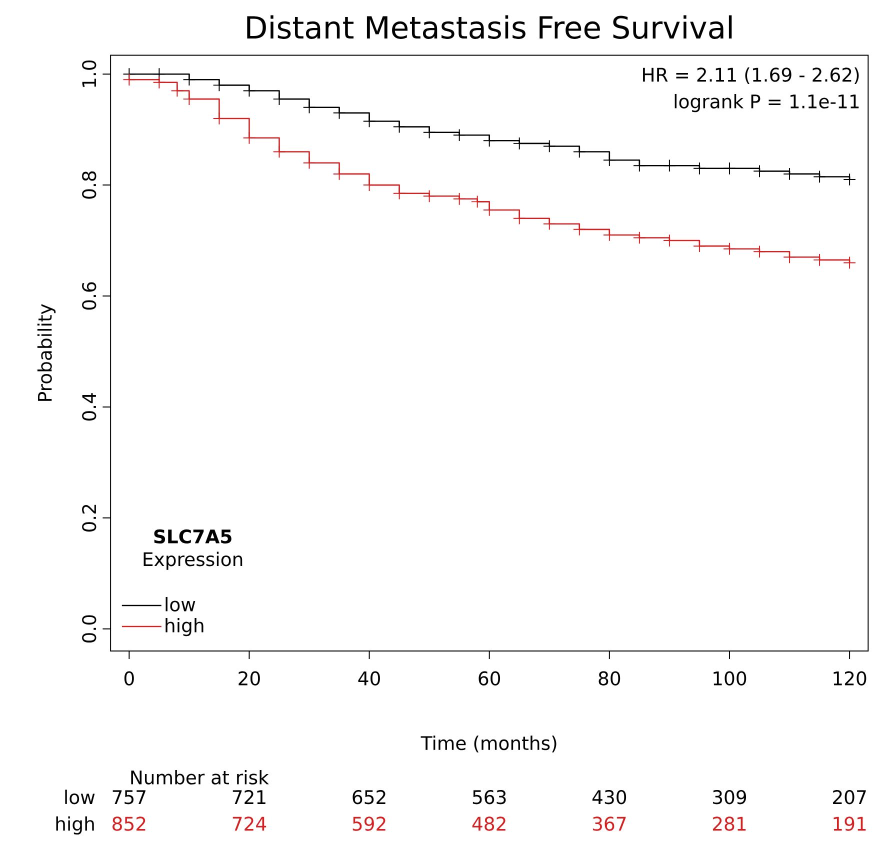  Describe the element at coordinates (89, 73) in the screenshot. I see `y-tick-label: 1.0` at that location.